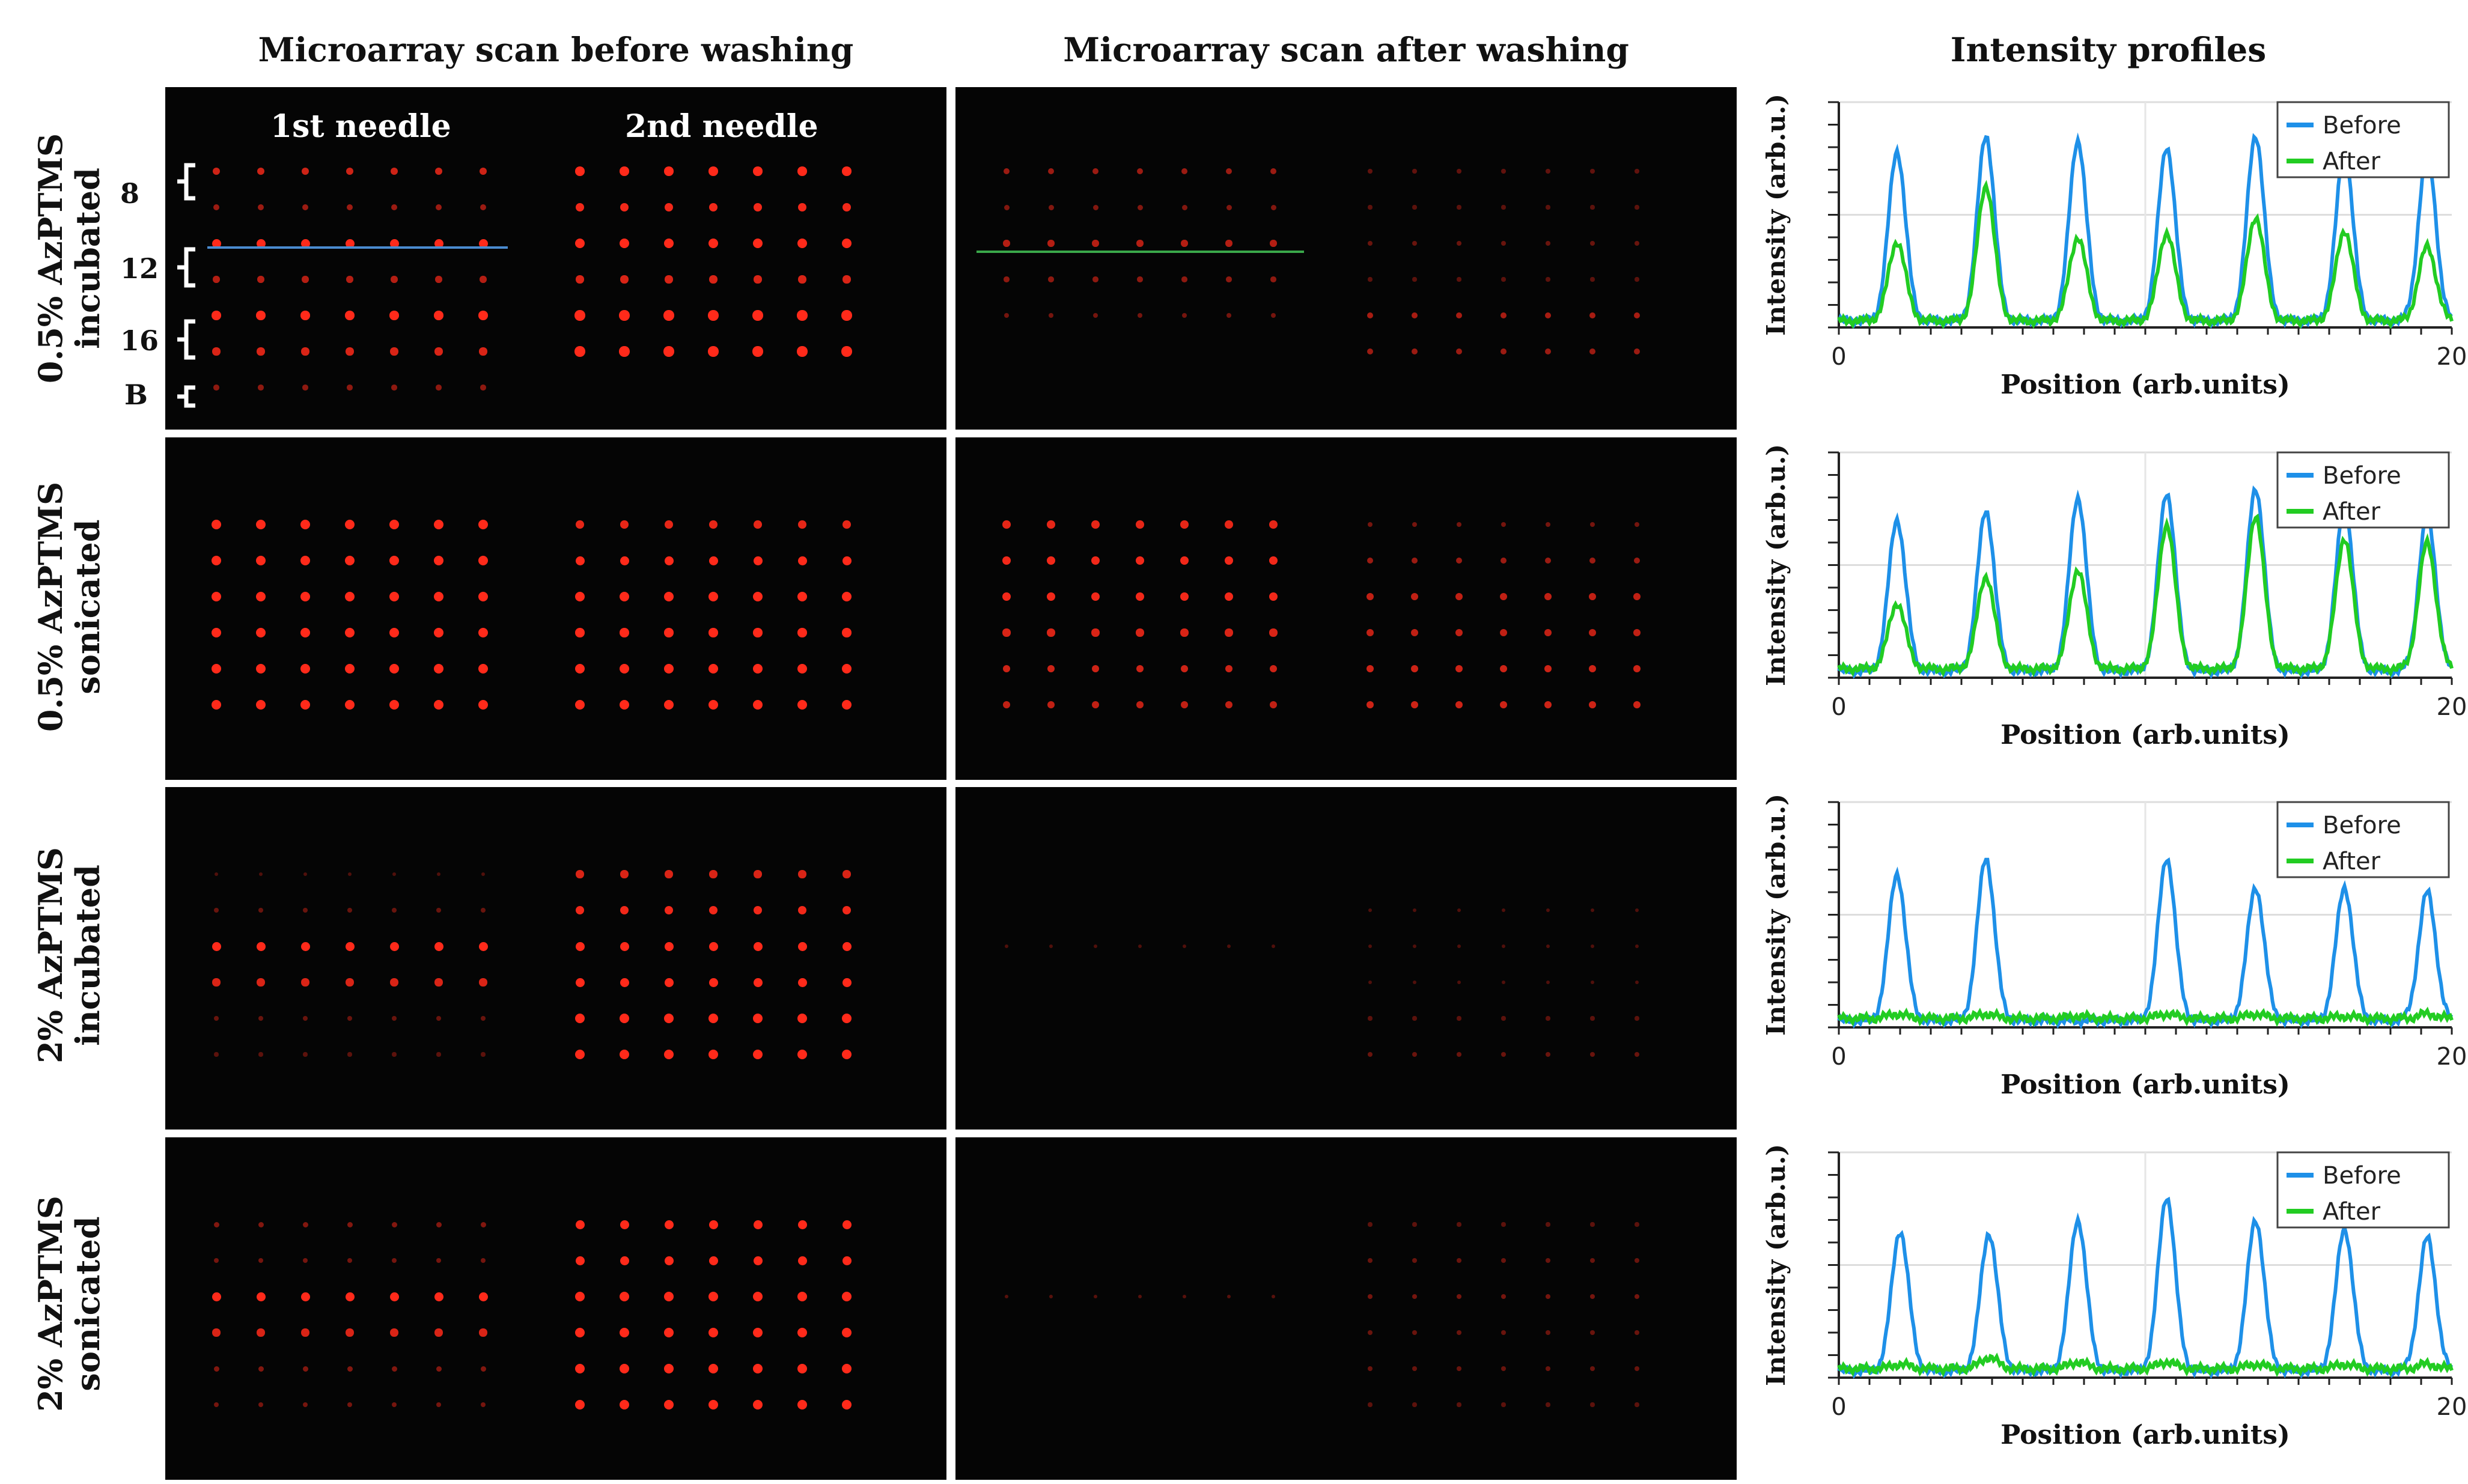 The height and width of the screenshot is (1484, 2468). I want to click on legend-box, so click(2363, 490).